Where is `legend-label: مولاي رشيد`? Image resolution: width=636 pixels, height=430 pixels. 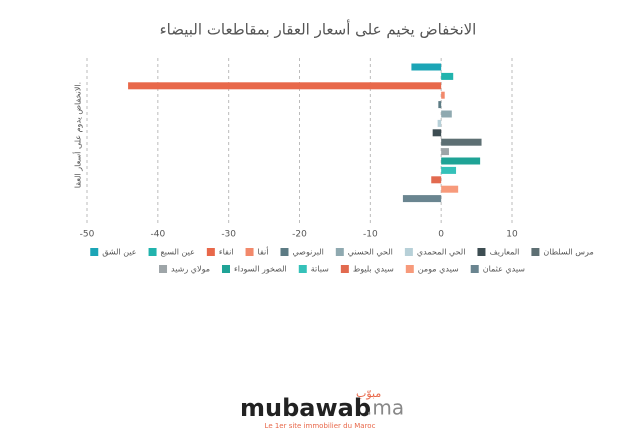 legend-label: مولاي رشيد is located at coordinates (190, 269).